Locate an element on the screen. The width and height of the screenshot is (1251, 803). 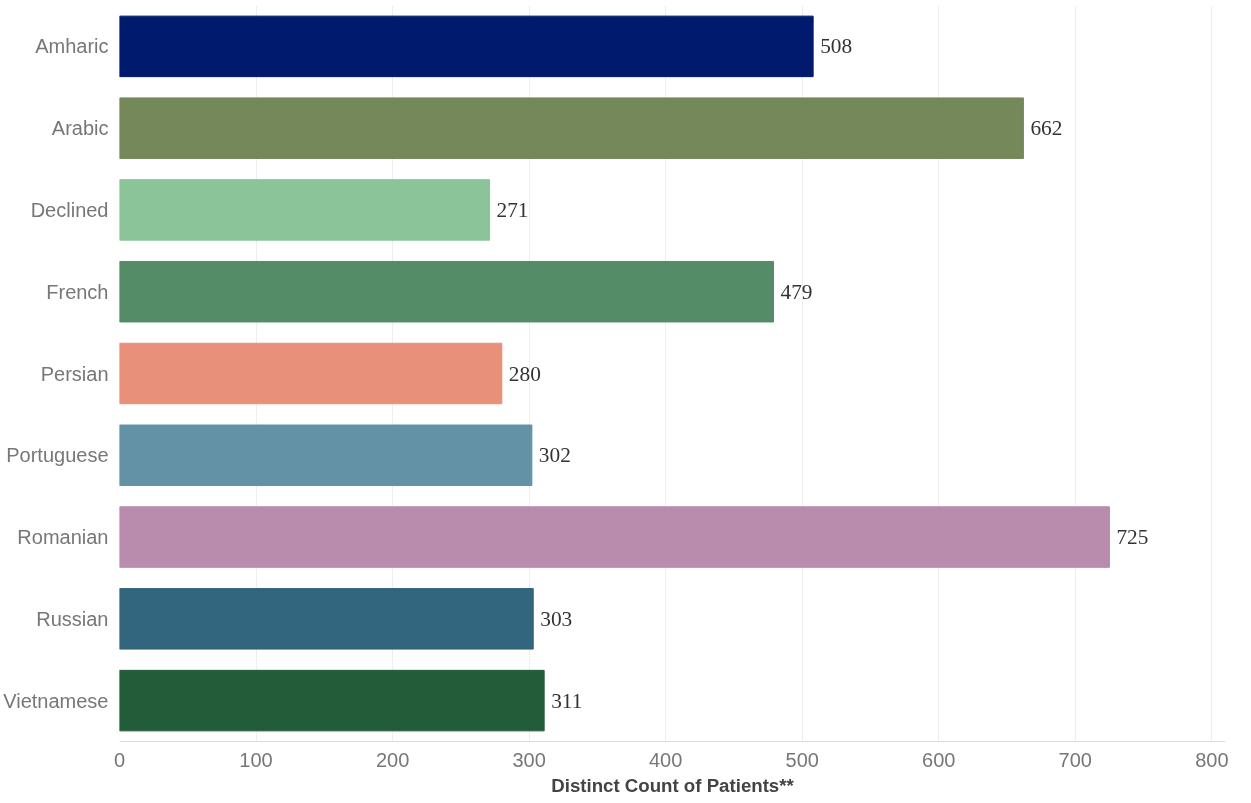
x-tick-label: 600 is located at coordinates (939, 759).